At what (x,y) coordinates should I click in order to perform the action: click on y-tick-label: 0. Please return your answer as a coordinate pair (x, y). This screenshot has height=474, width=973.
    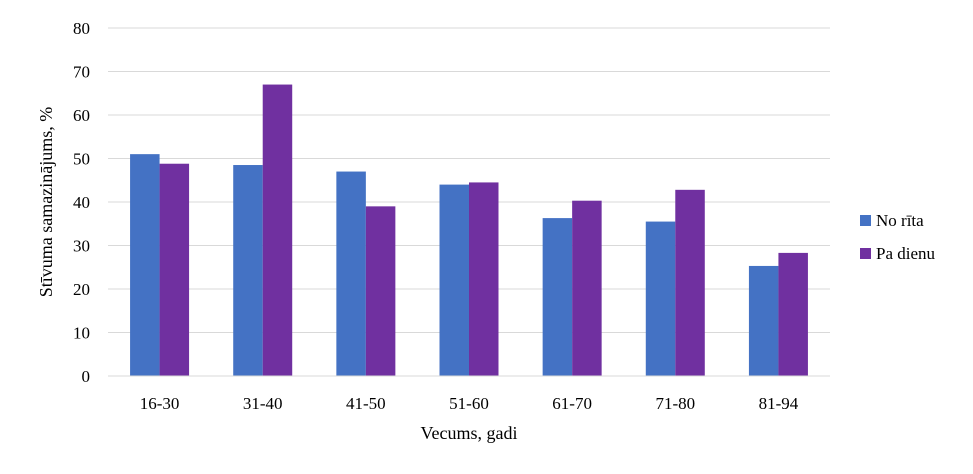
    Looking at the image, I should click on (86, 376).